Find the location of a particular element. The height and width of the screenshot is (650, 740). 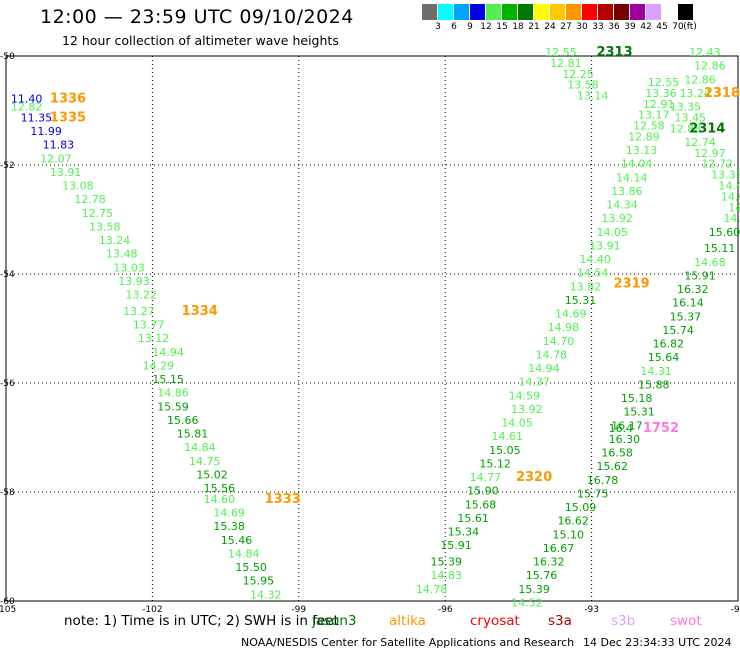

wave-height-value: 12.43 is located at coordinates (705, 52).